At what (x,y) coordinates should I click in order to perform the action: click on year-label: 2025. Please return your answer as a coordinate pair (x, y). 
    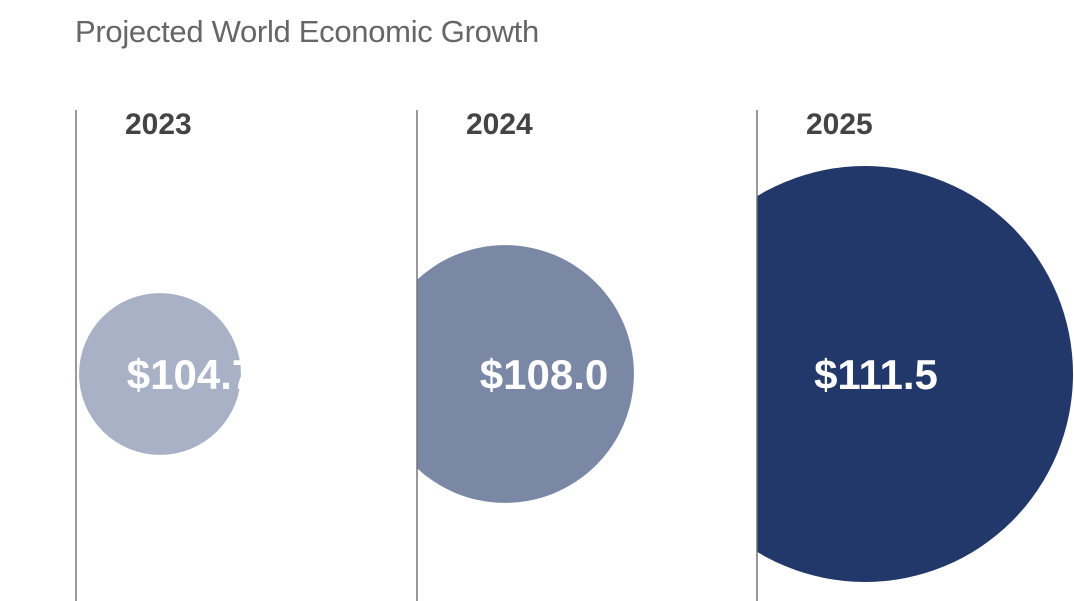
    Looking at the image, I should click on (839, 124).